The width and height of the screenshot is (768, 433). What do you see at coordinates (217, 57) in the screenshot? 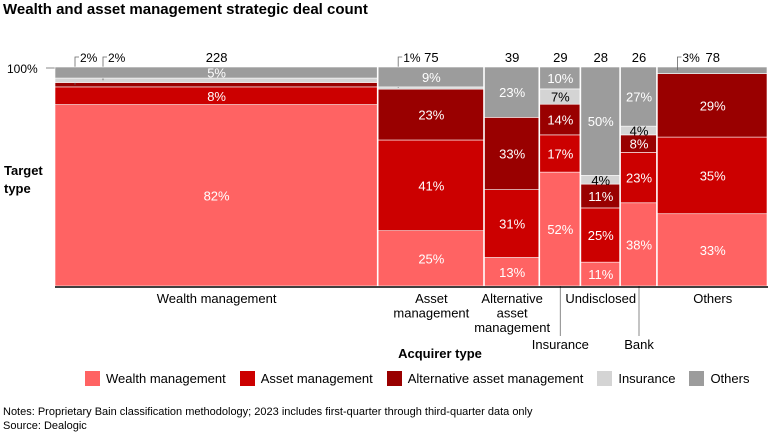
I see `column-count-label: 228` at bounding box center [217, 57].